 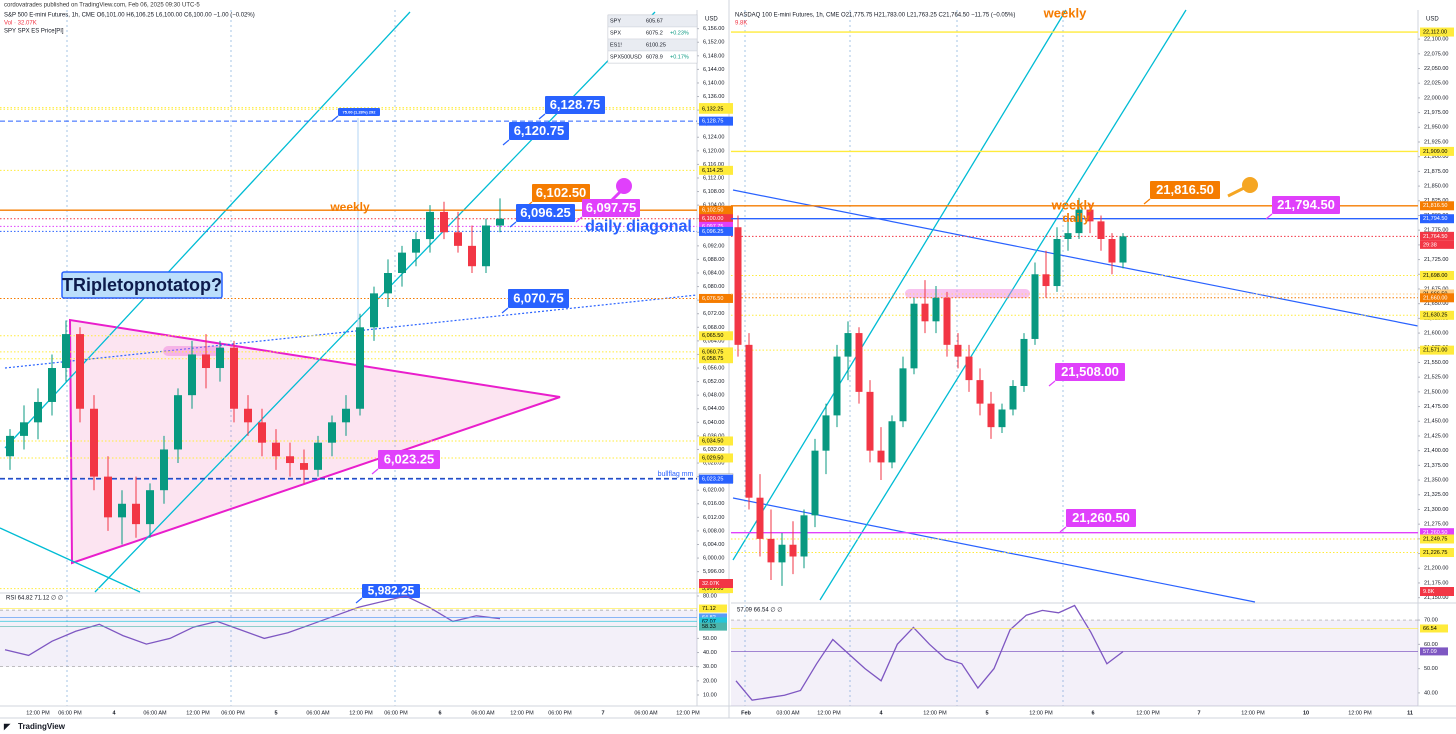 I want to click on y-tick-label: 6,124.00, so click(x=713, y=138).